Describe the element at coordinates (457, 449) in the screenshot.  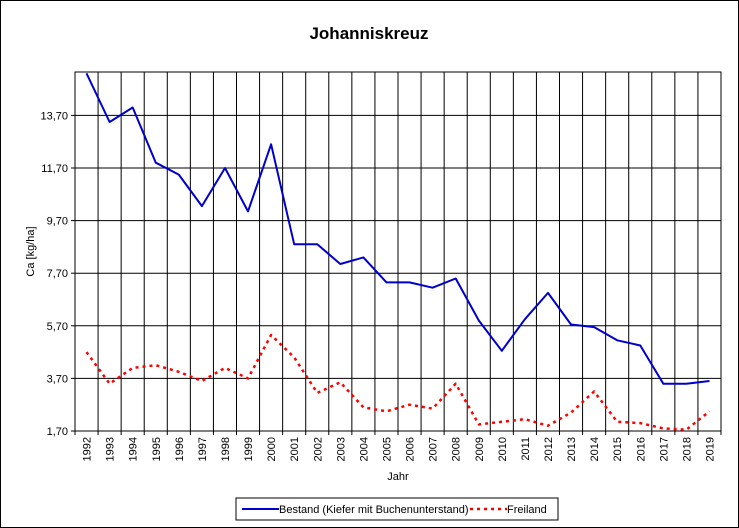
I see `x-tick-label: 2008` at that location.